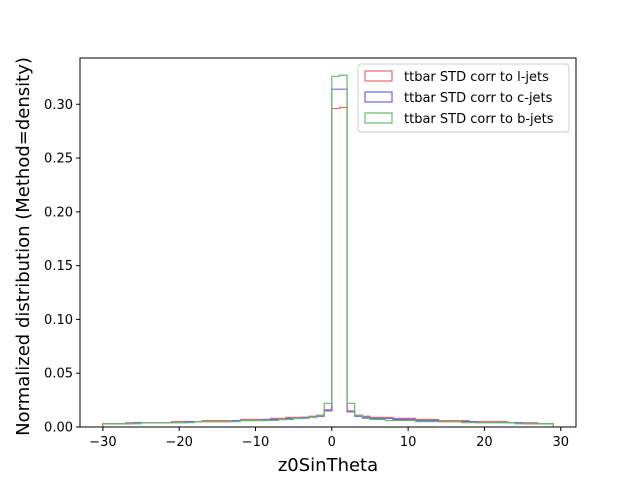 The width and height of the screenshot is (640, 480). What do you see at coordinates (58, 212) in the screenshot?
I see `y-tick-label: 0.20` at bounding box center [58, 212].